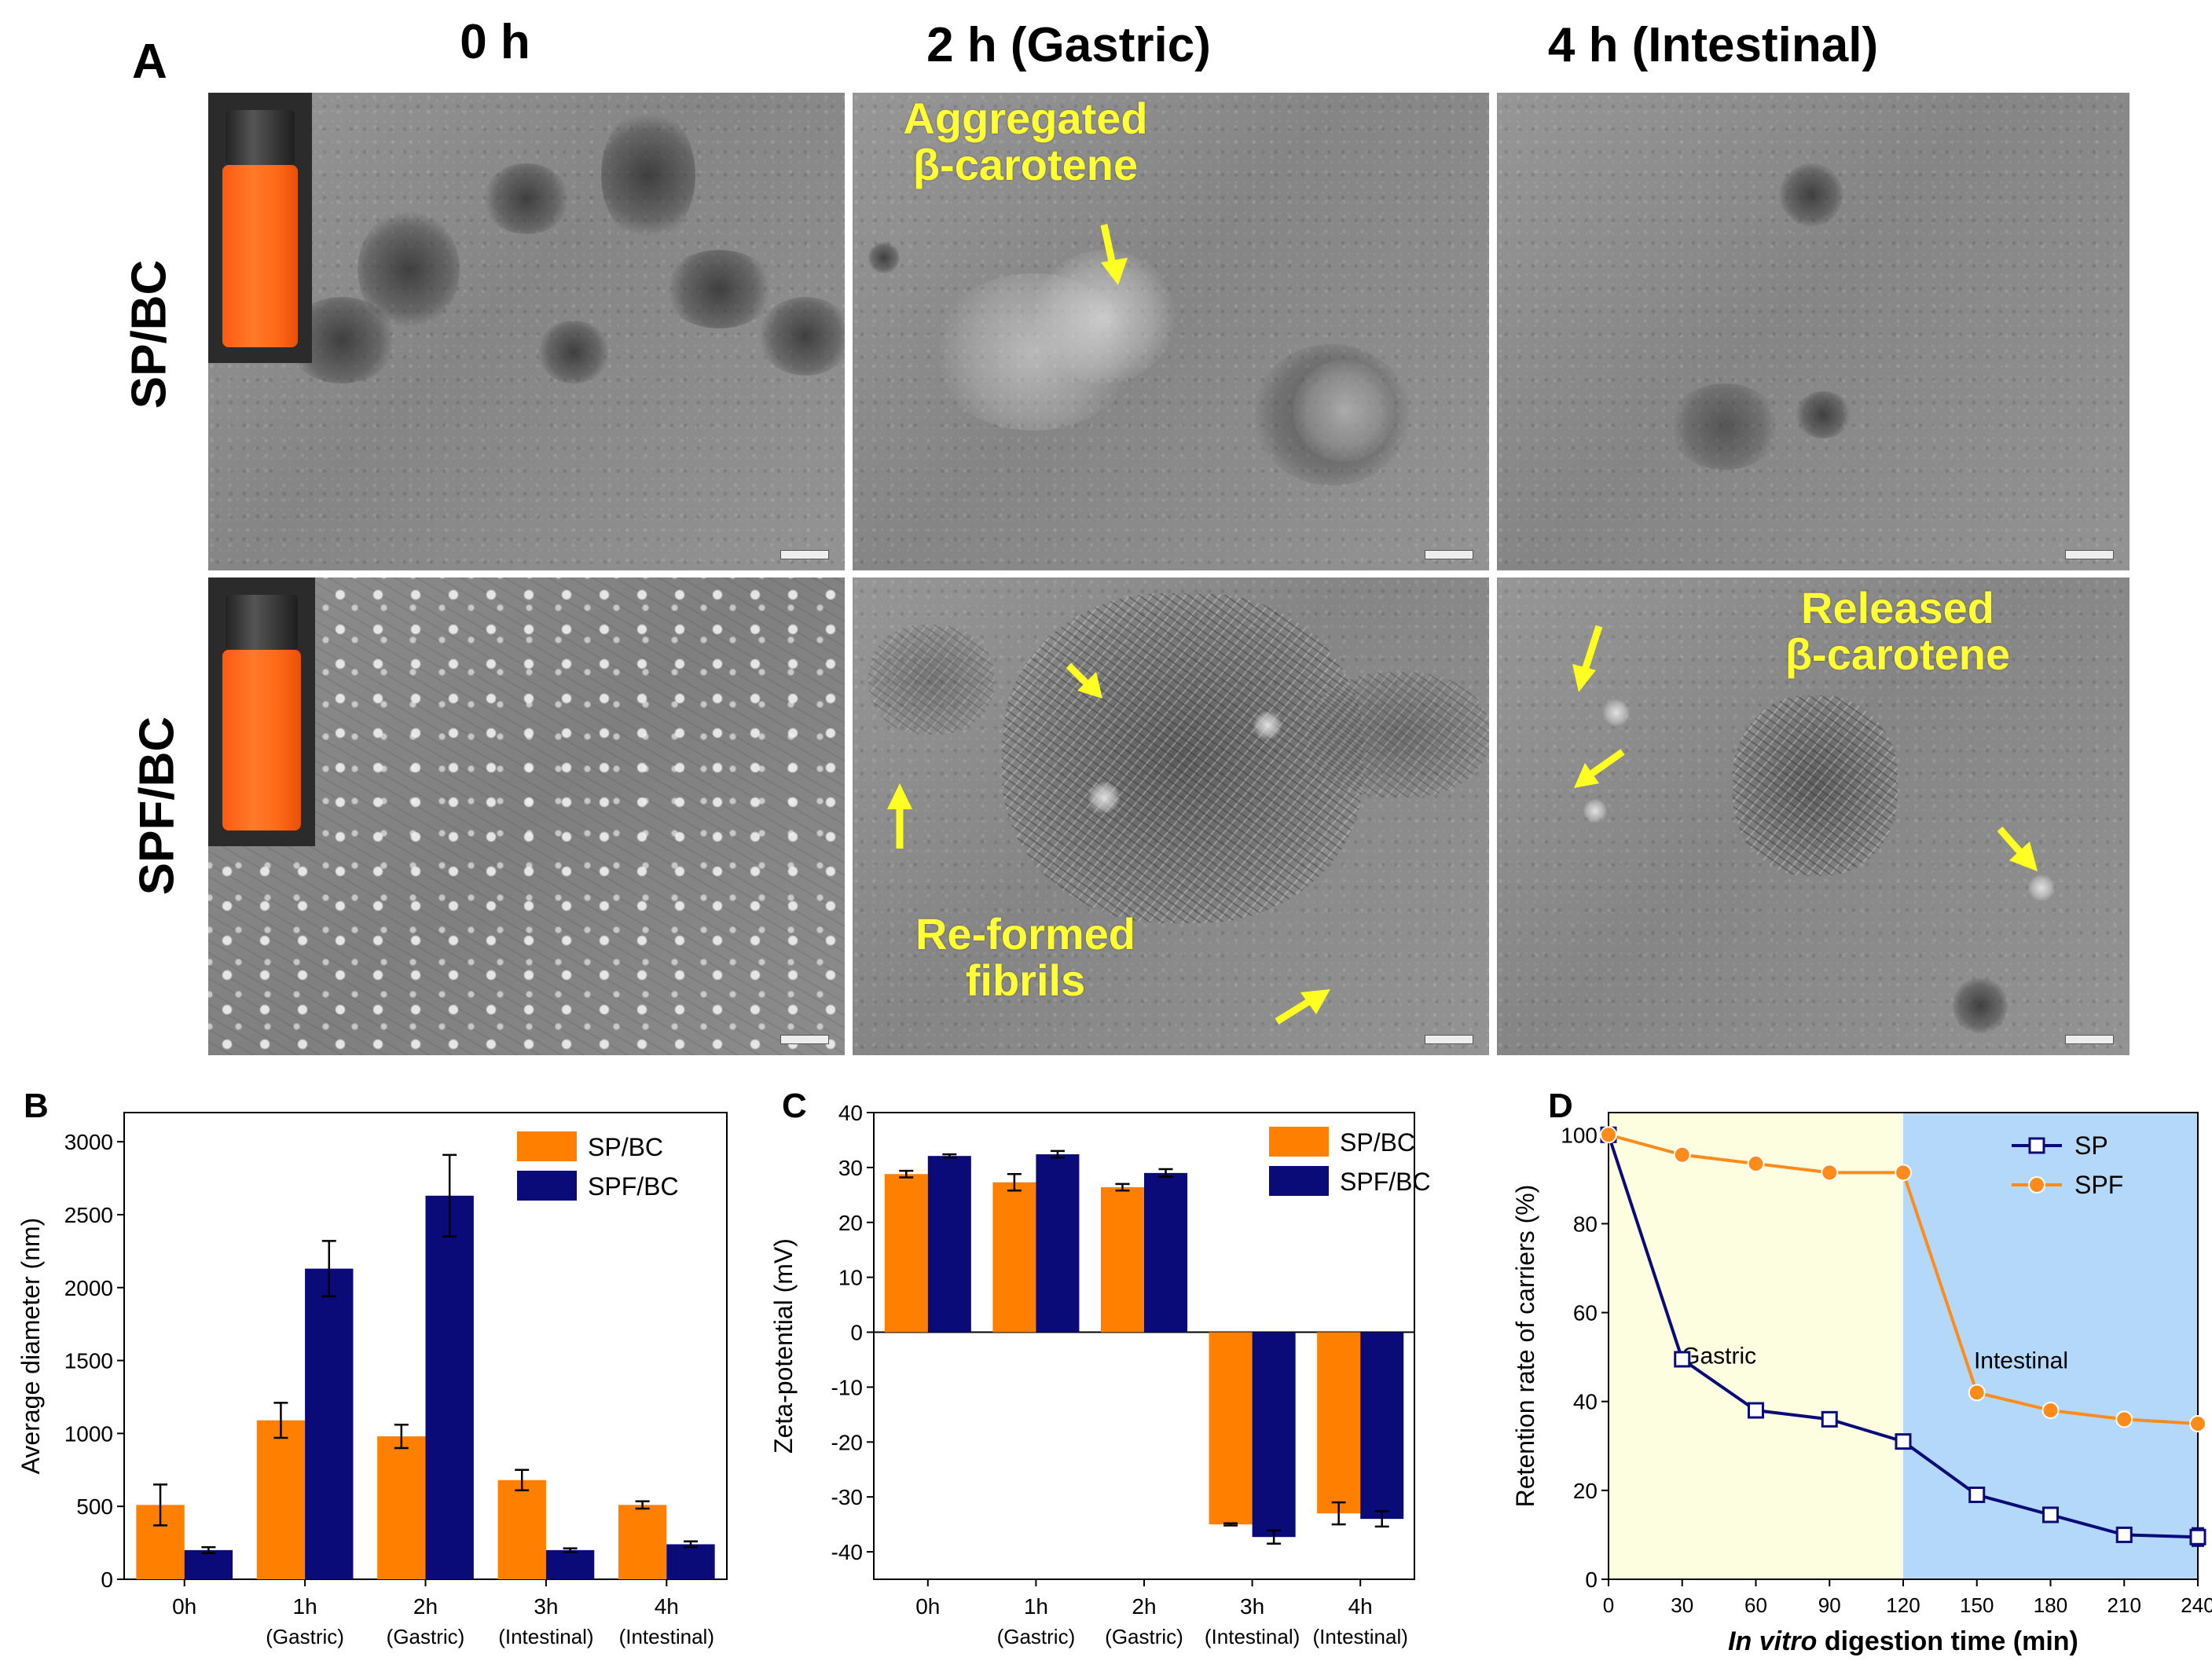  What do you see at coordinates (1585, 1313) in the screenshot?
I see `y-tick-label: 60` at bounding box center [1585, 1313].